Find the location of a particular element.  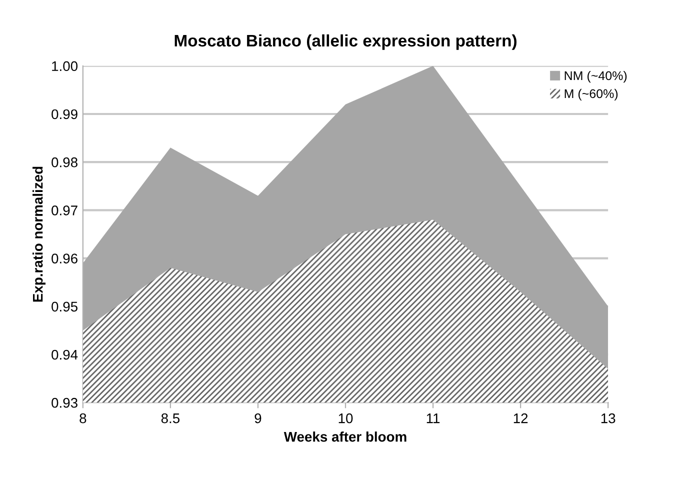

chart-title: Moscato Bianco (allelic expression pattern) is located at coordinates (345, 42).